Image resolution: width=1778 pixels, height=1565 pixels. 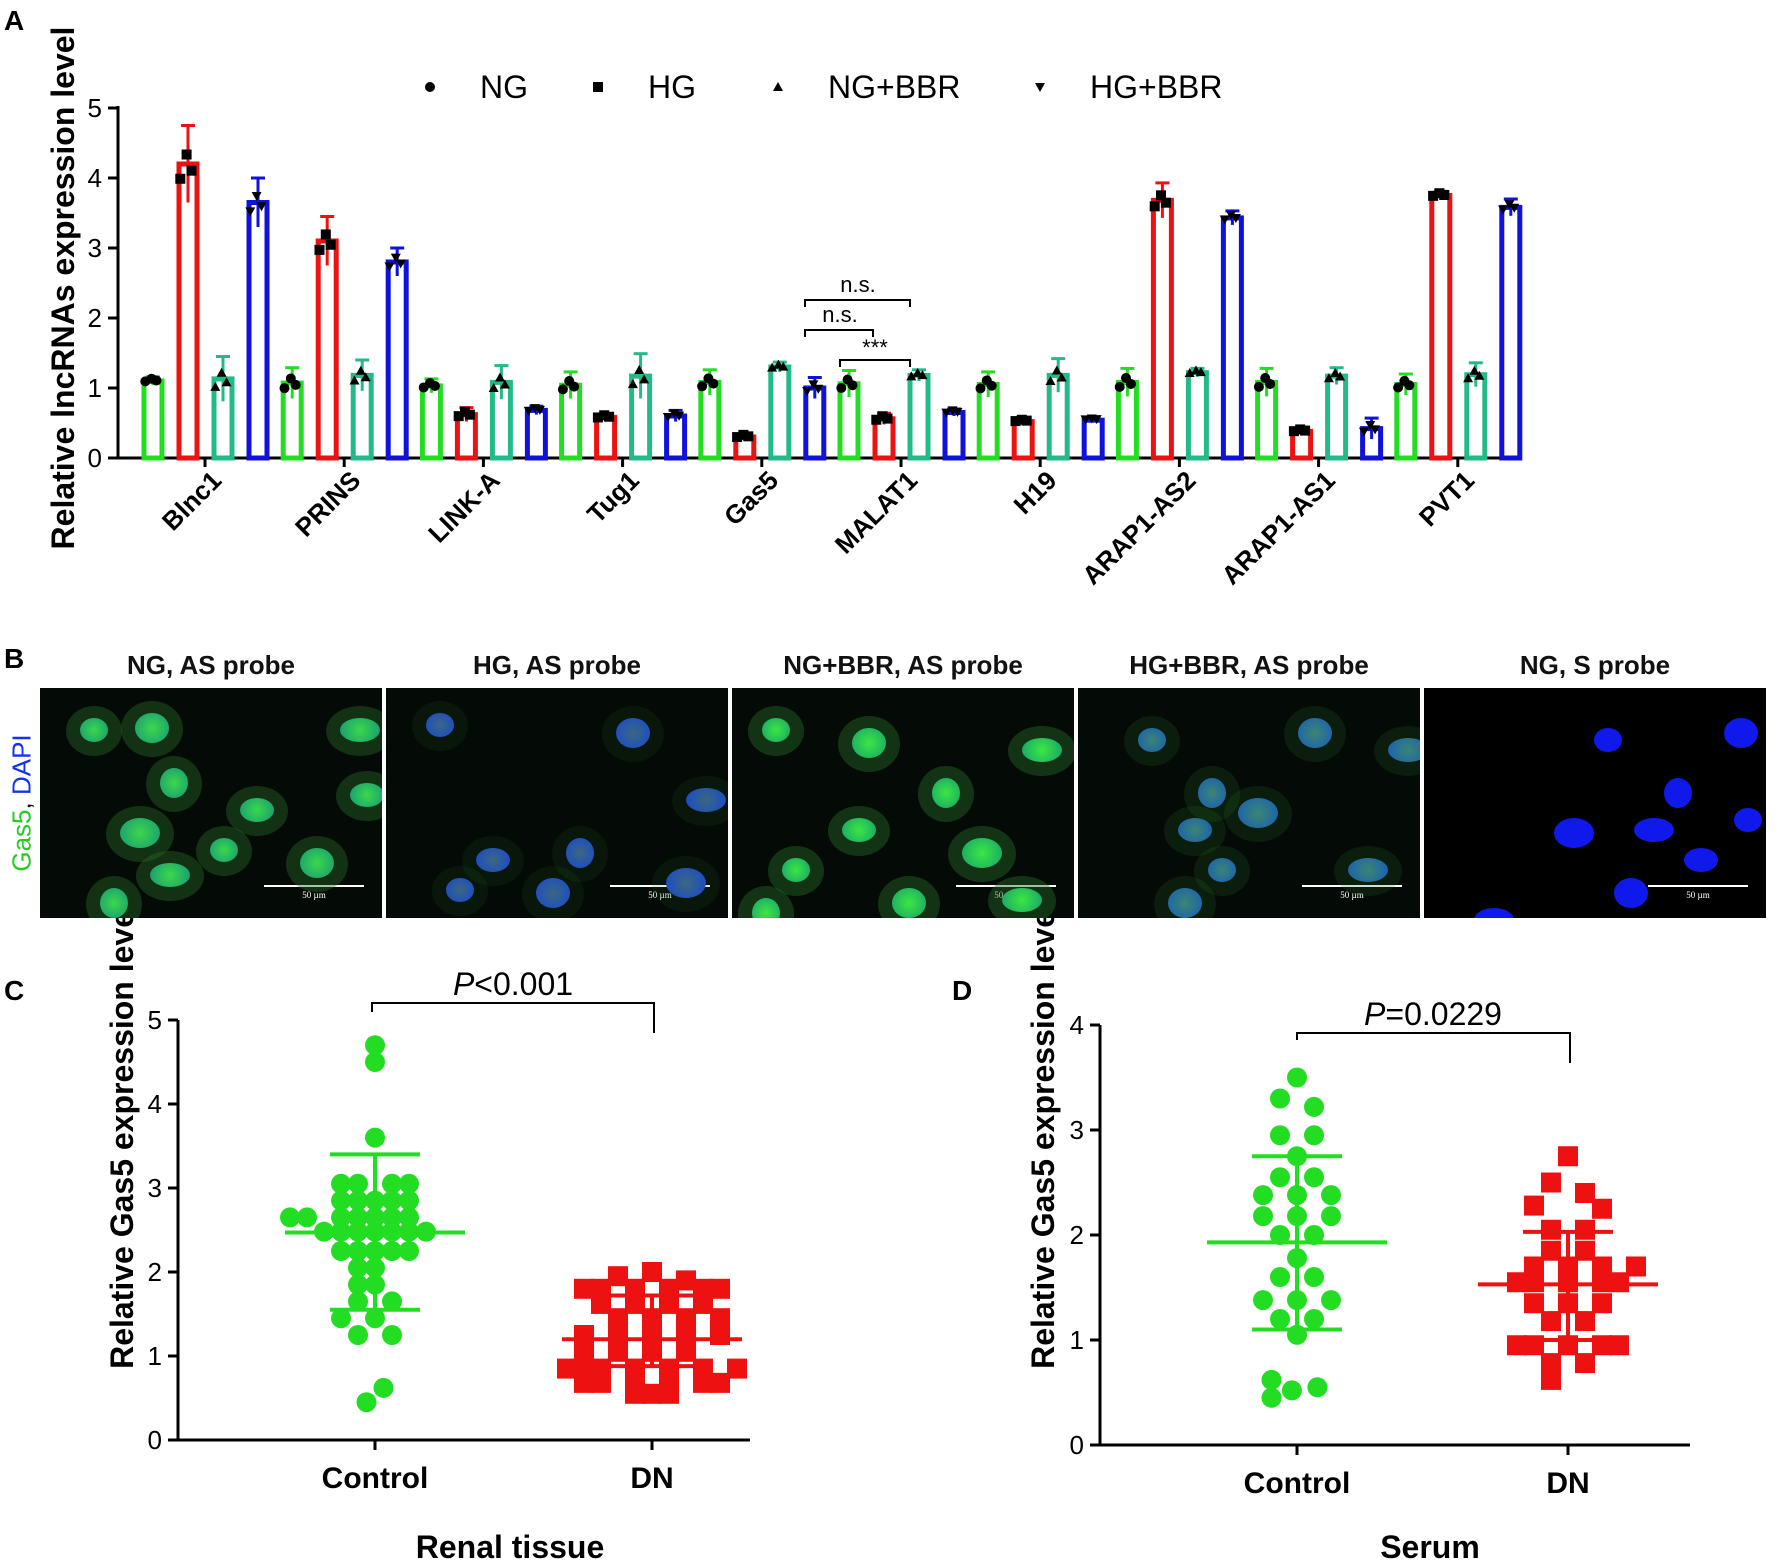 I want to click on micro-title-3: NG+BBR, AS probe, so click(x=903, y=665).